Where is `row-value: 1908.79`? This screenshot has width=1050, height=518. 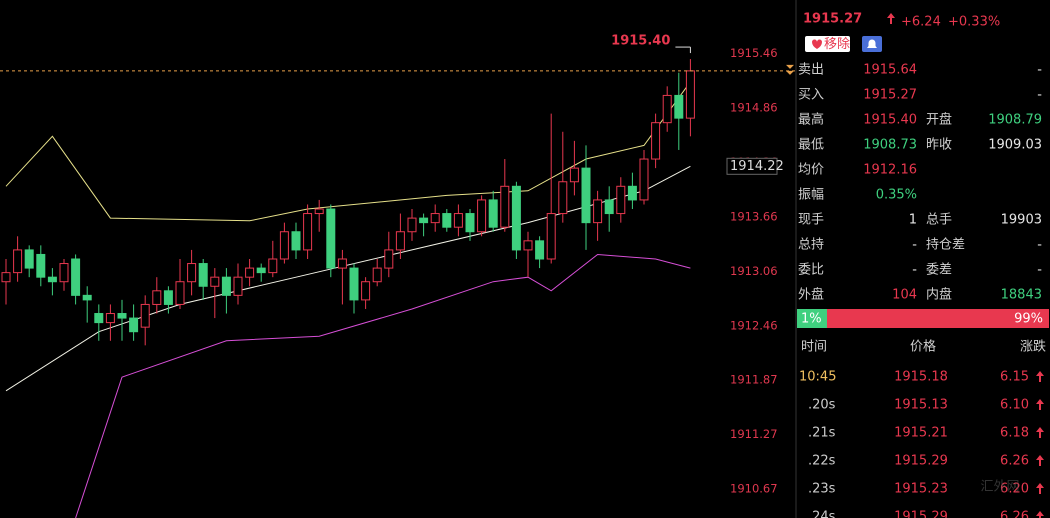
row-value: 1908.79 is located at coordinates (1015, 120).